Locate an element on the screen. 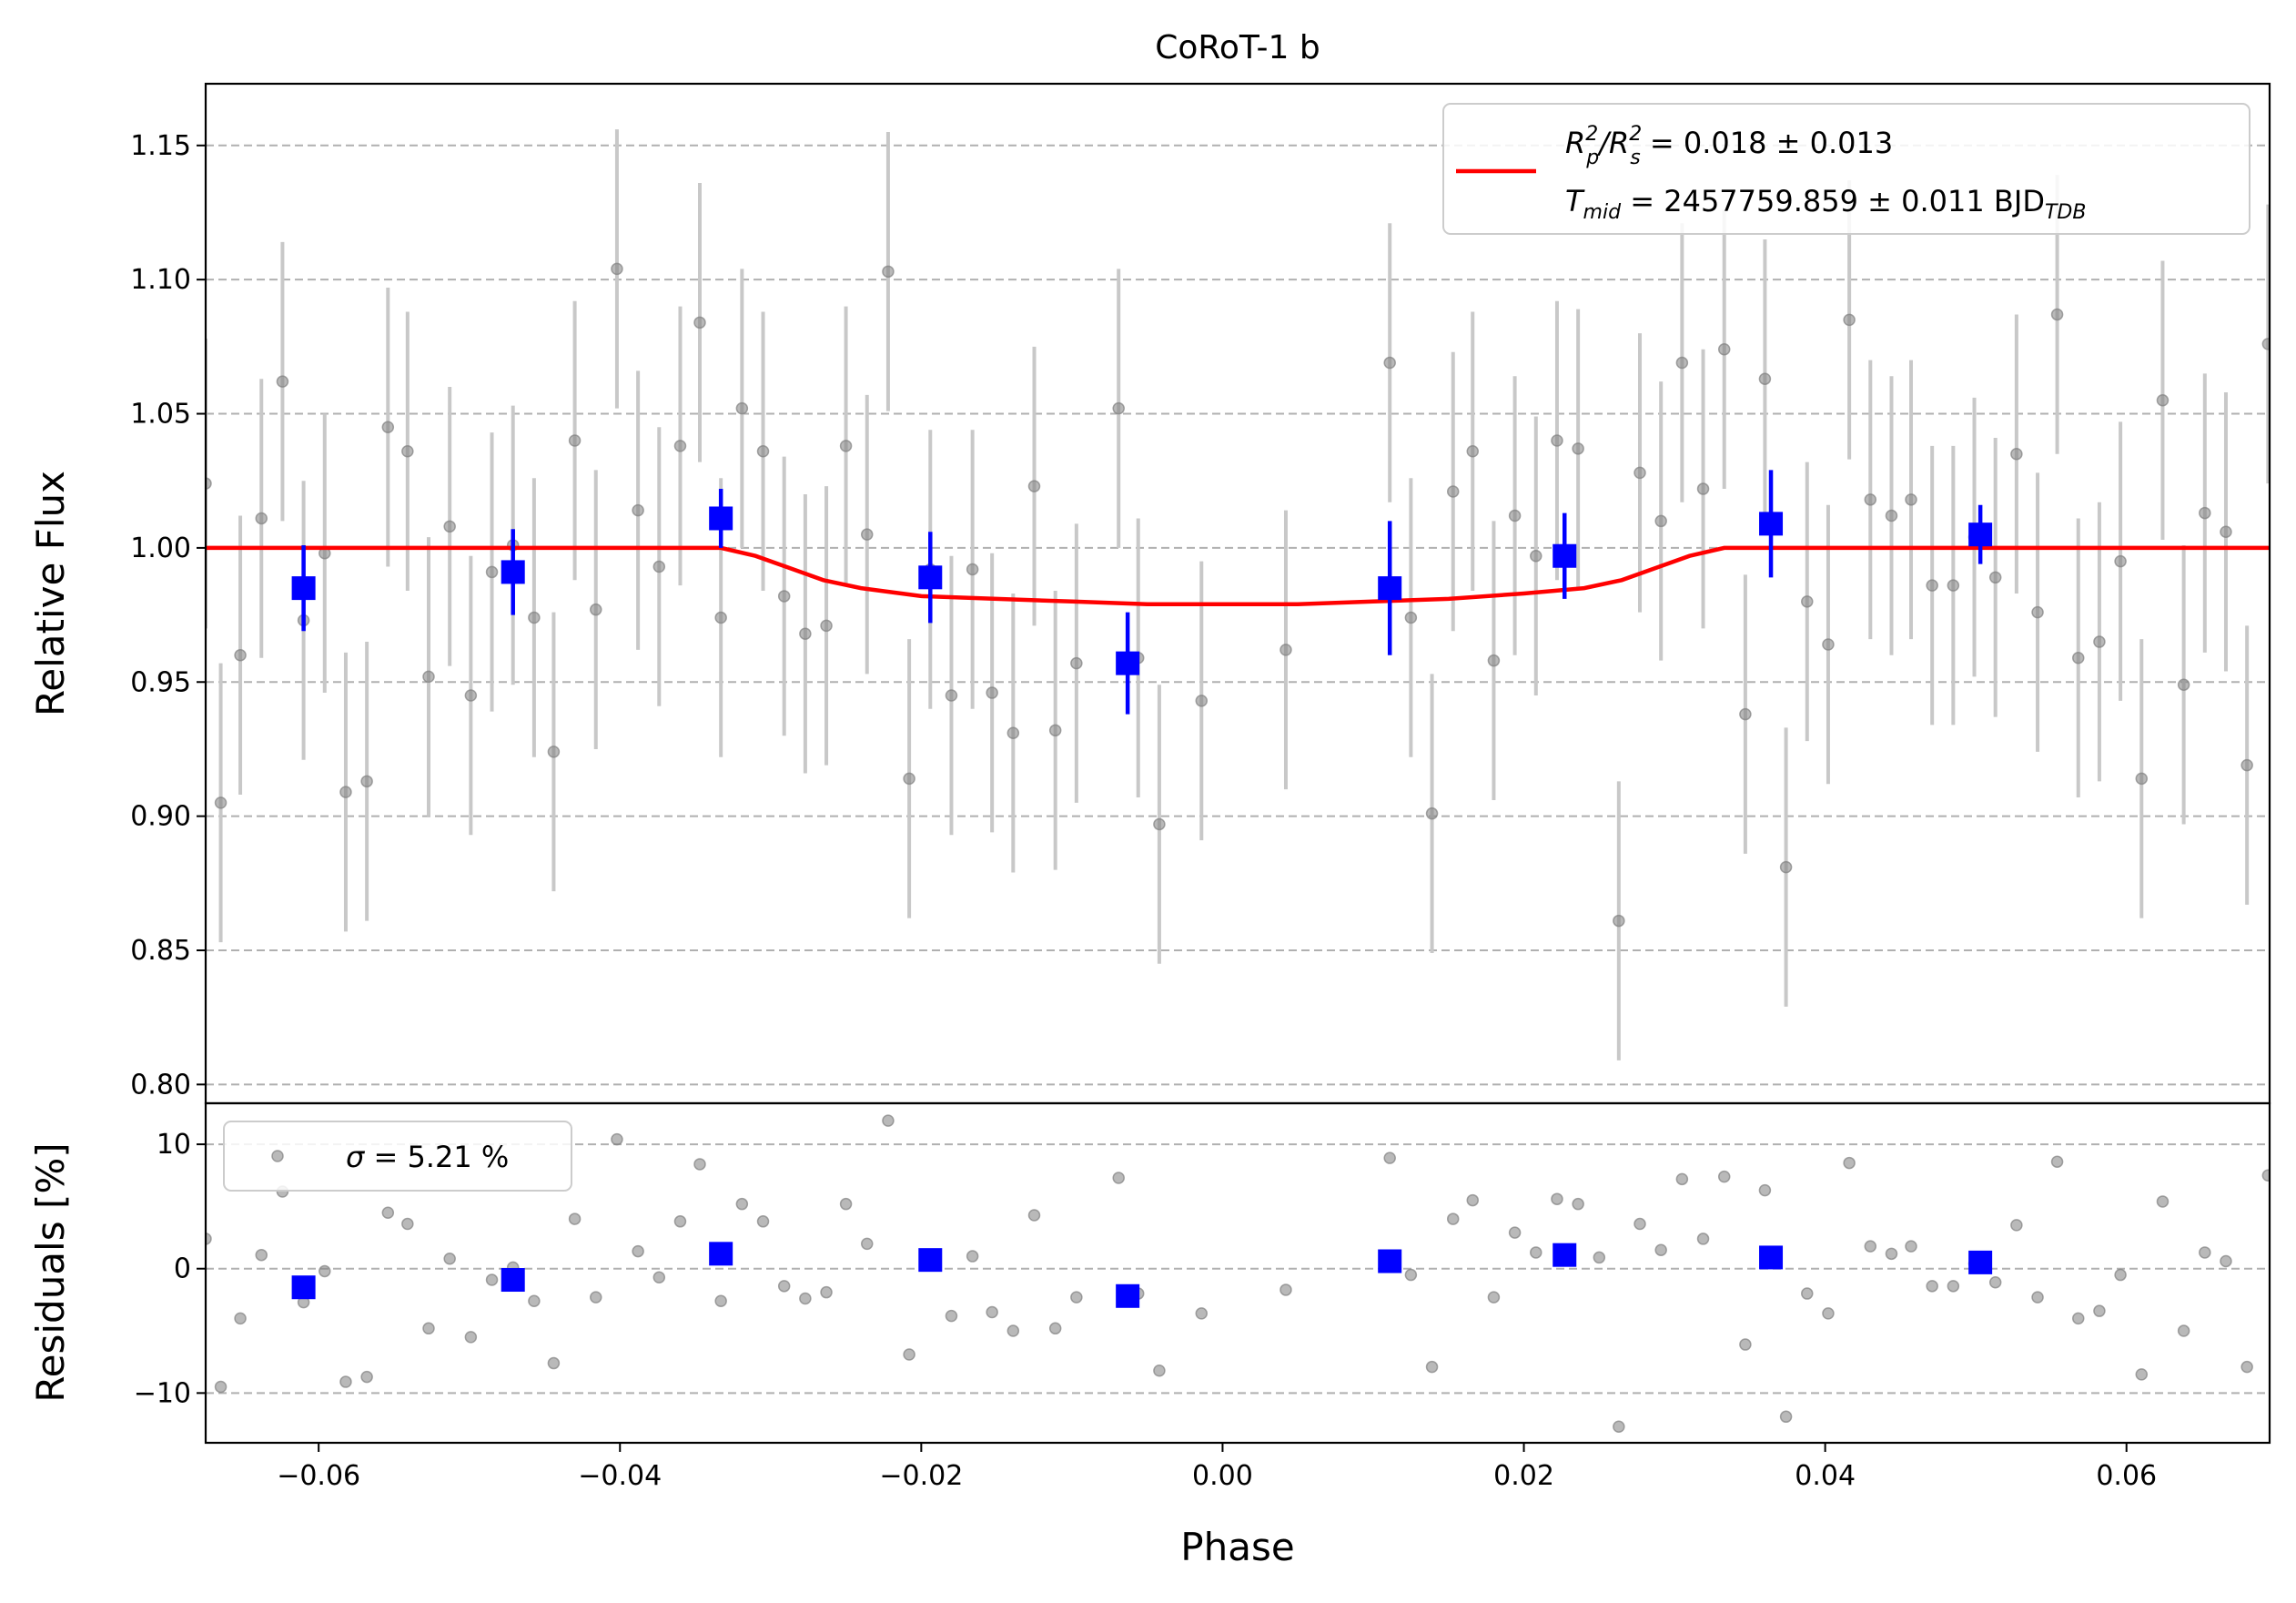 Image resolution: width=2296 pixels, height=1603 pixels. flux-y-tick-label: 0.80 is located at coordinates (160, 1085).